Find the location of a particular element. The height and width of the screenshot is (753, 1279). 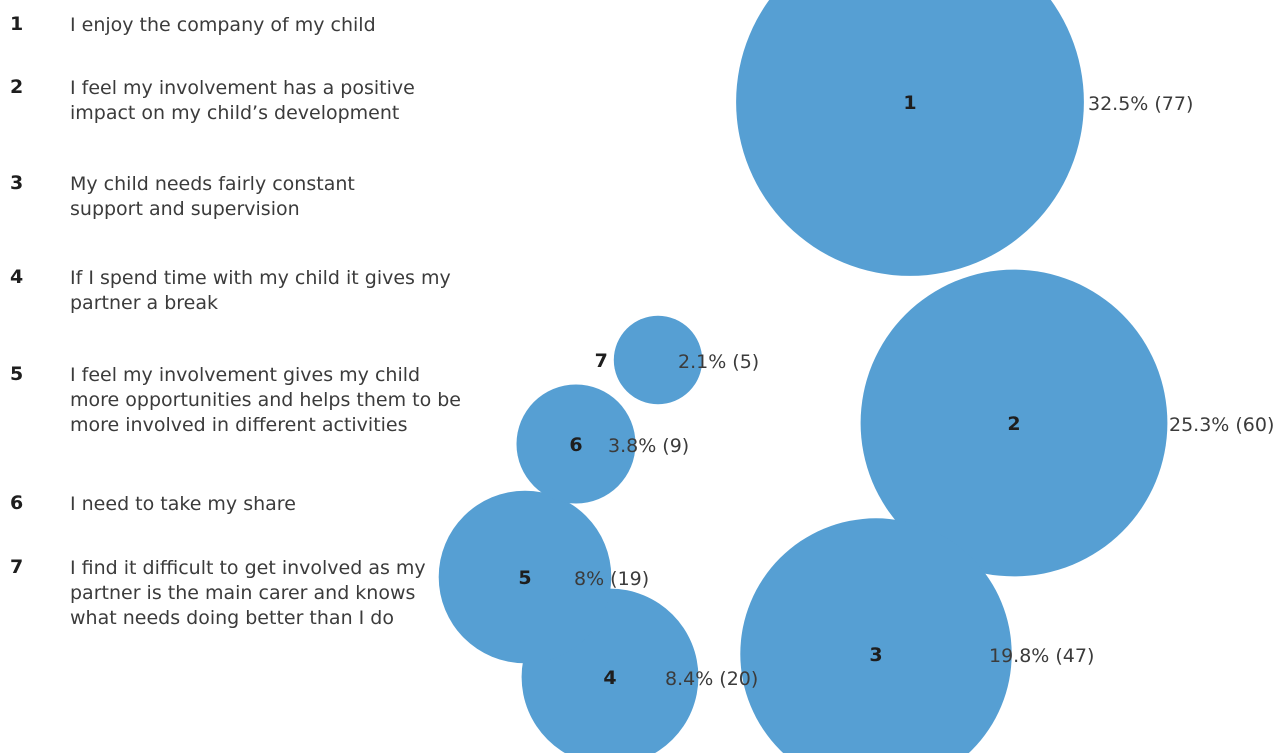

bubble-value-label-7: 2.1% (5) is located at coordinates (718, 362).